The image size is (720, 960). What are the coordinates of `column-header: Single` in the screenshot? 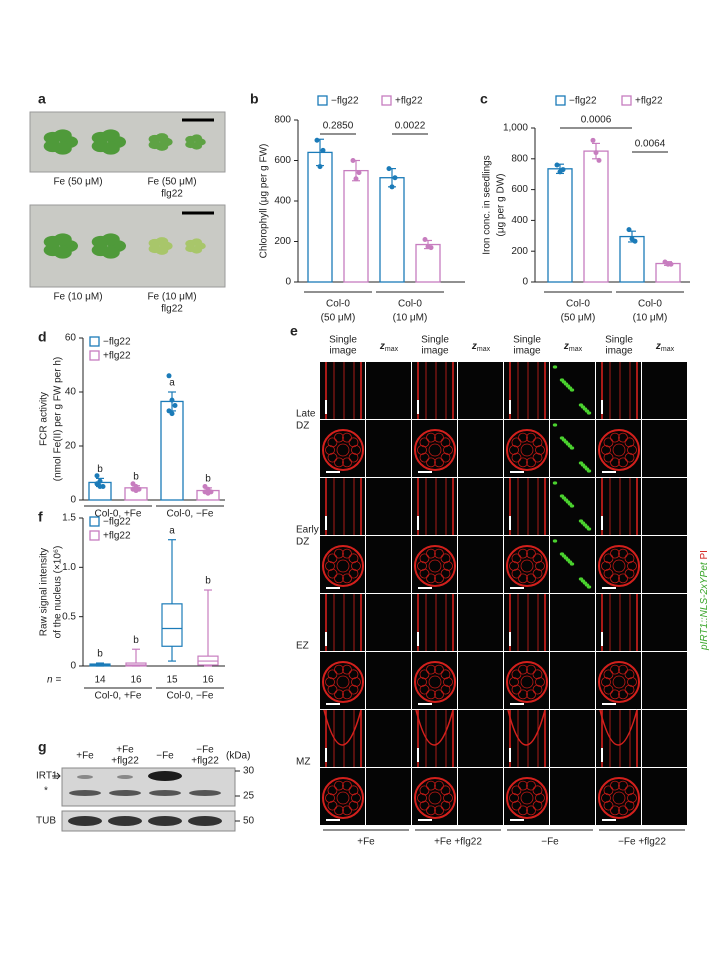 It's located at (343, 340).